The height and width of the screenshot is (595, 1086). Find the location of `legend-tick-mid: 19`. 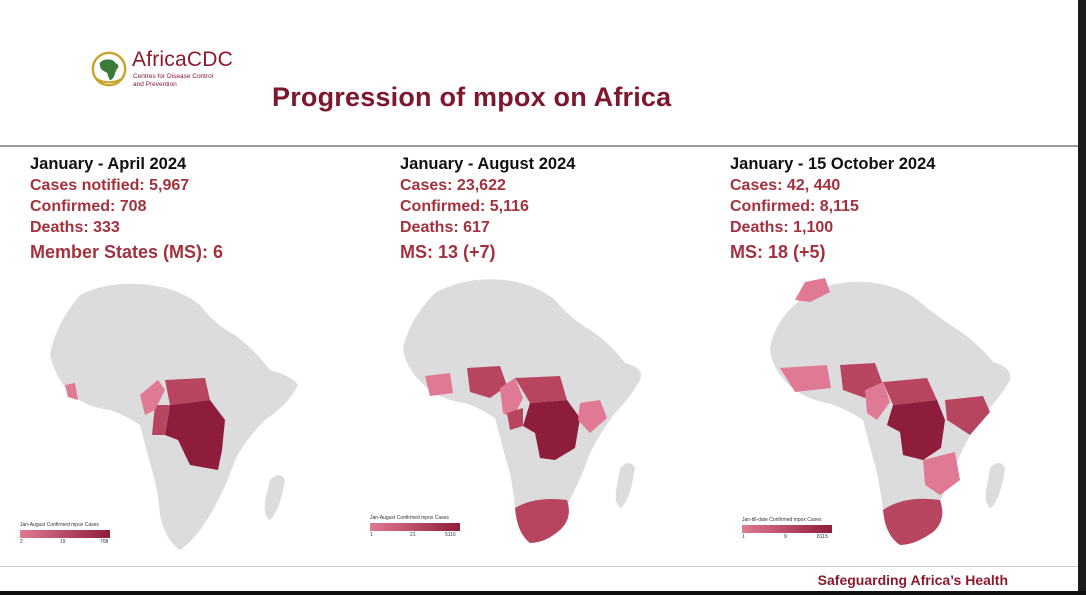

legend-tick-mid: 19 is located at coordinates (63, 542).